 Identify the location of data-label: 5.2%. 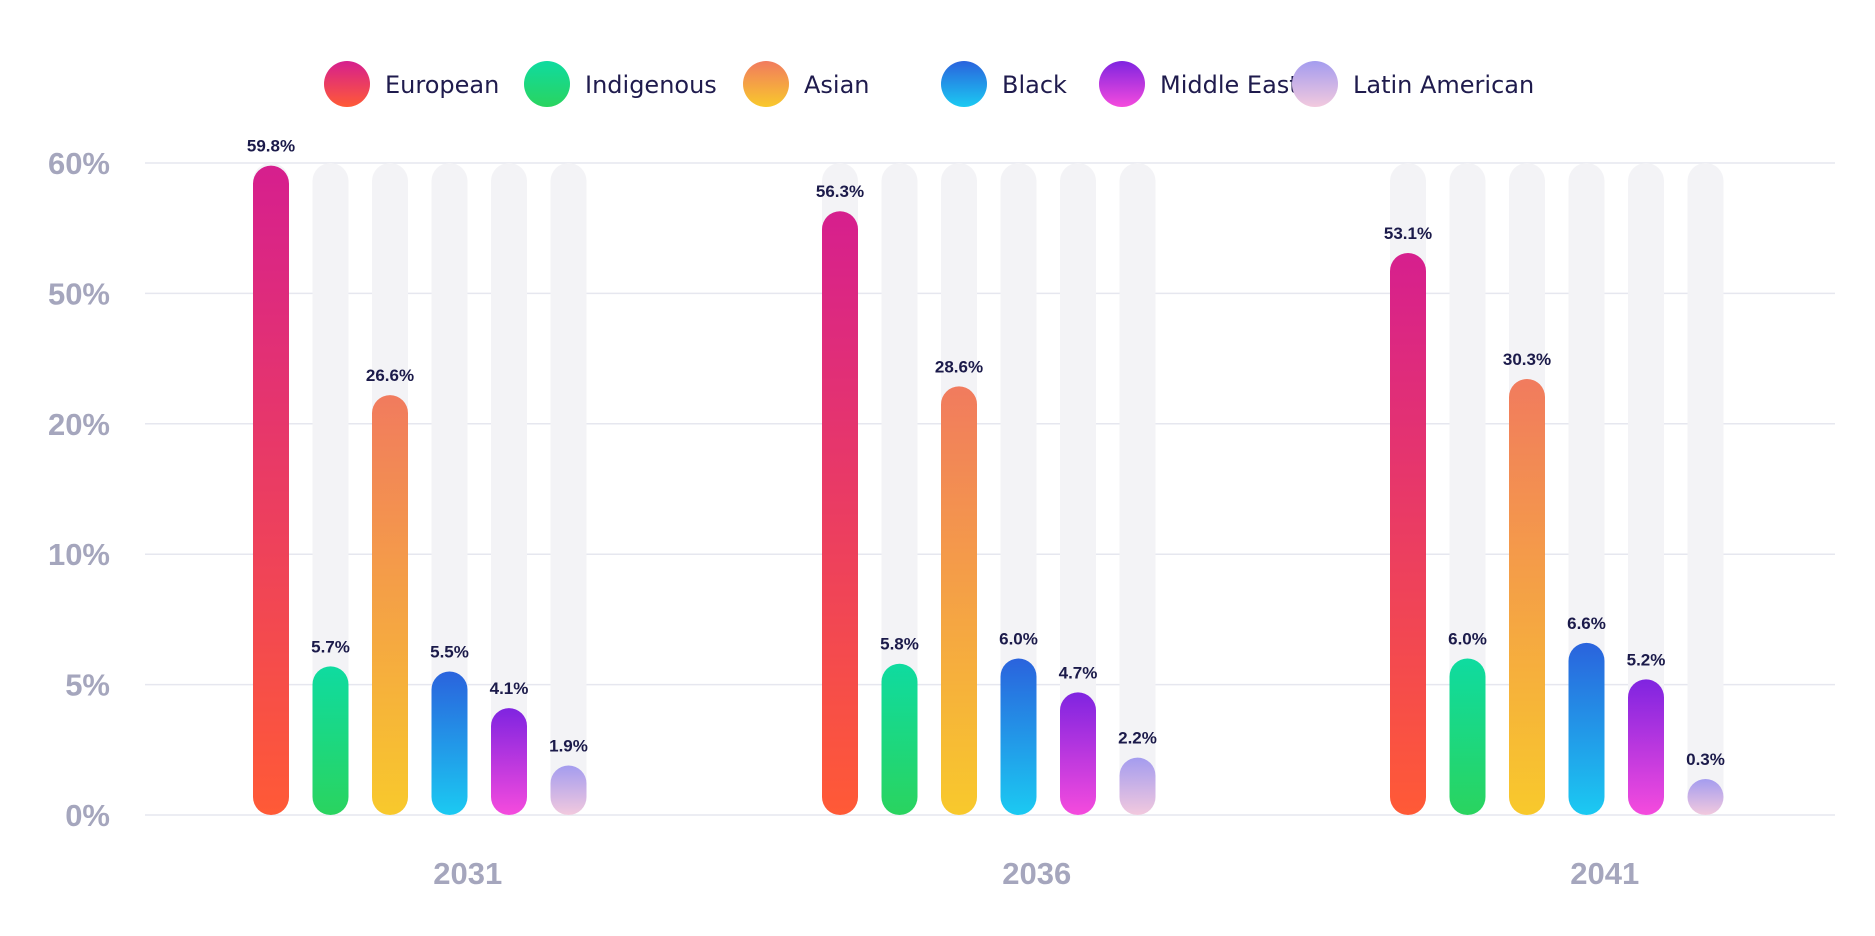
(1646, 659).